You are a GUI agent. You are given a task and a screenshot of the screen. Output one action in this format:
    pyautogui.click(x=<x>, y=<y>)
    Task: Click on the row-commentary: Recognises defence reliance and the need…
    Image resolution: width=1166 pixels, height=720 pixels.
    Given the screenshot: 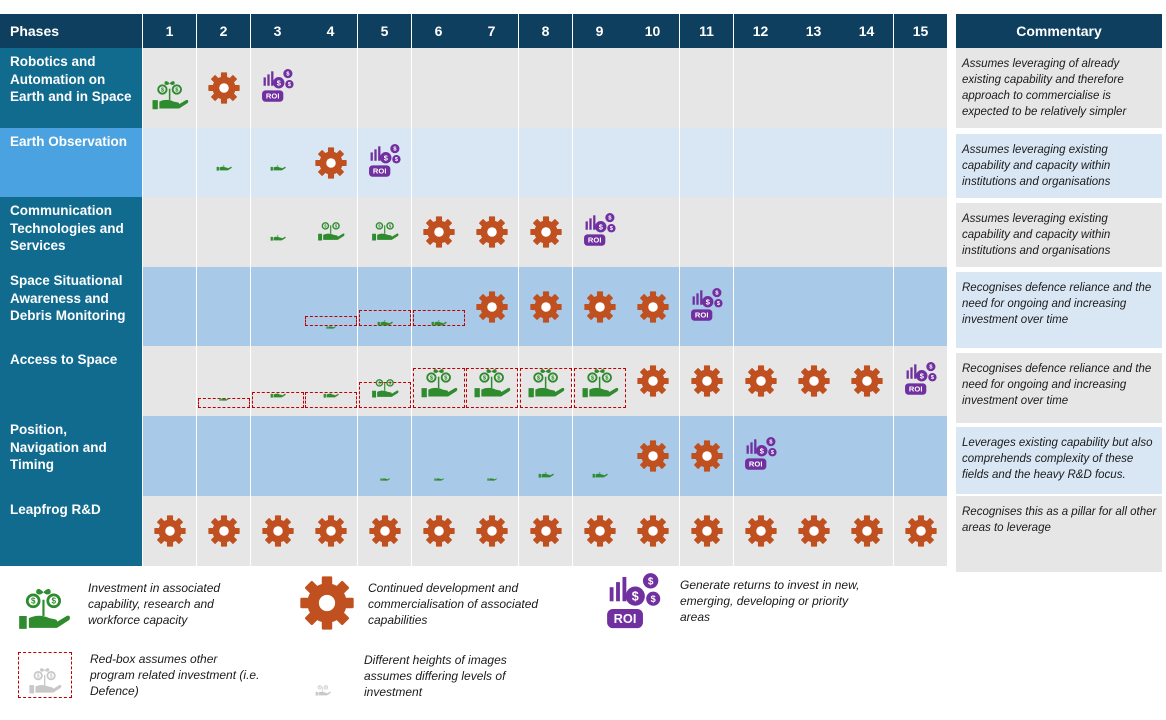 What is the action you would take?
    pyautogui.click(x=1059, y=310)
    